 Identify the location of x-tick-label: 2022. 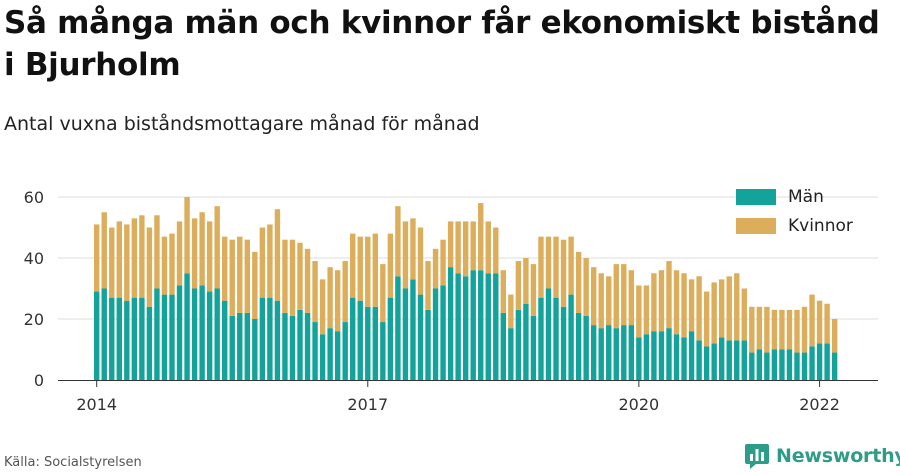
(819, 404).